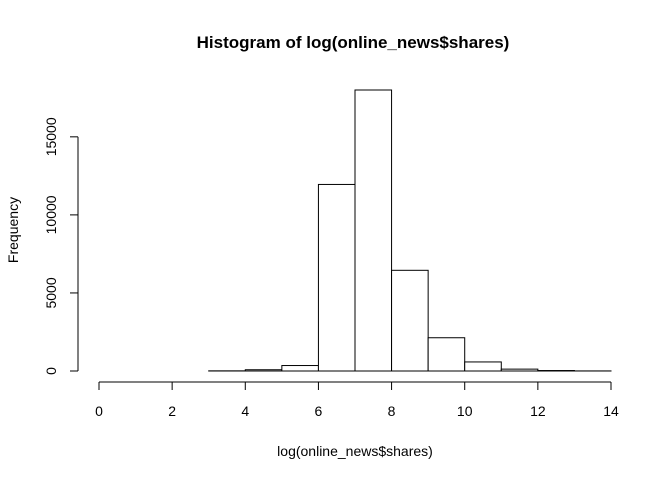 The height and width of the screenshot is (480, 672). What do you see at coordinates (611, 411) in the screenshot?
I see `x-tick-label: 14` at bounding box center [611, 411].